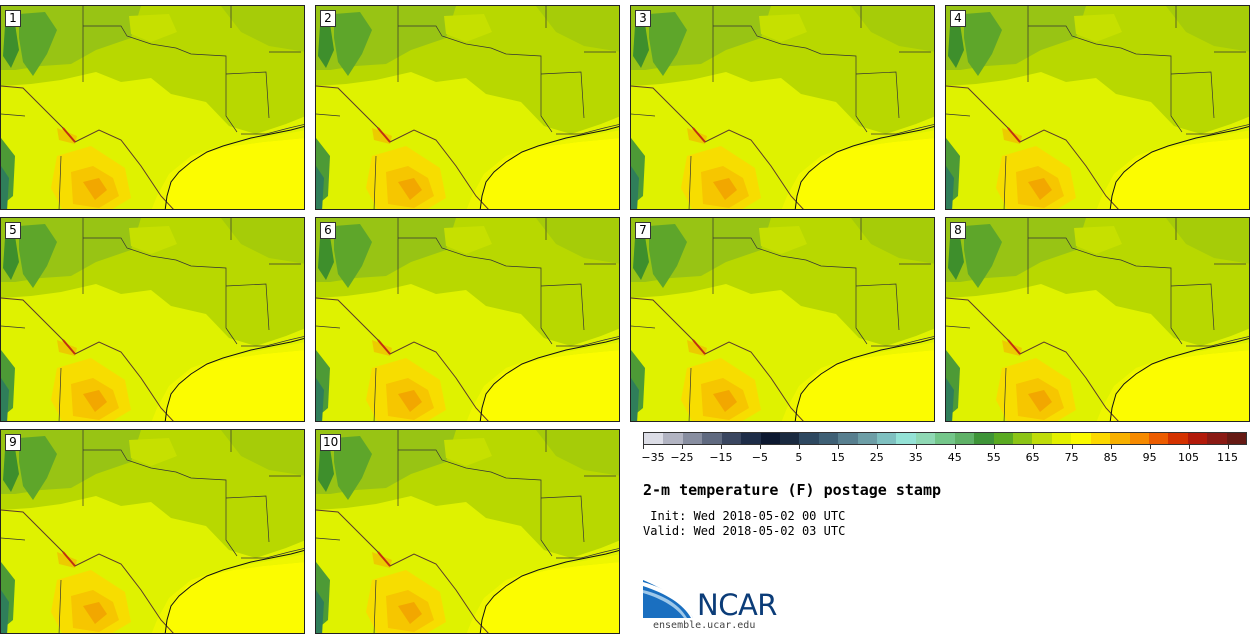 Image resolution: width=1260 pixels, height=635 pixels. Describe the element at coordinates (467, 107) in the screenshot. I see `postage-stamp-map: 2` at that location.